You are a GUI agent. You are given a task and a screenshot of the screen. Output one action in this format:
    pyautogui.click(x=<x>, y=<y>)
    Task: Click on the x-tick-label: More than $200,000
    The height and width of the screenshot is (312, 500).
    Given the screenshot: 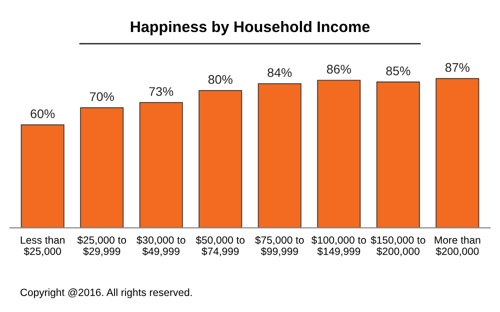 What is the action you would take?
    pyautogui.click(x=457, y=246)
    